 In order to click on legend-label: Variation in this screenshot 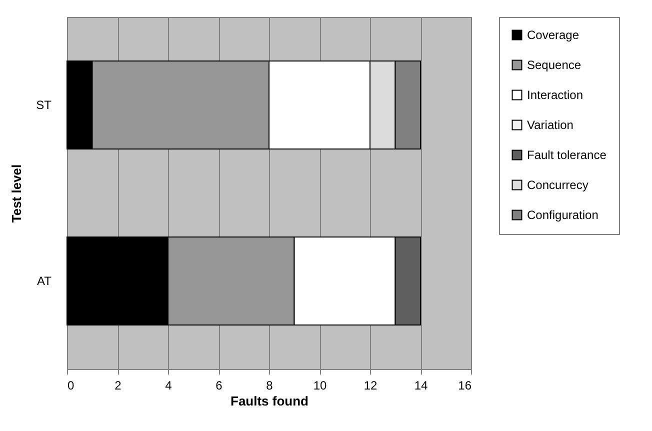, I will do `click(550, 125)`.